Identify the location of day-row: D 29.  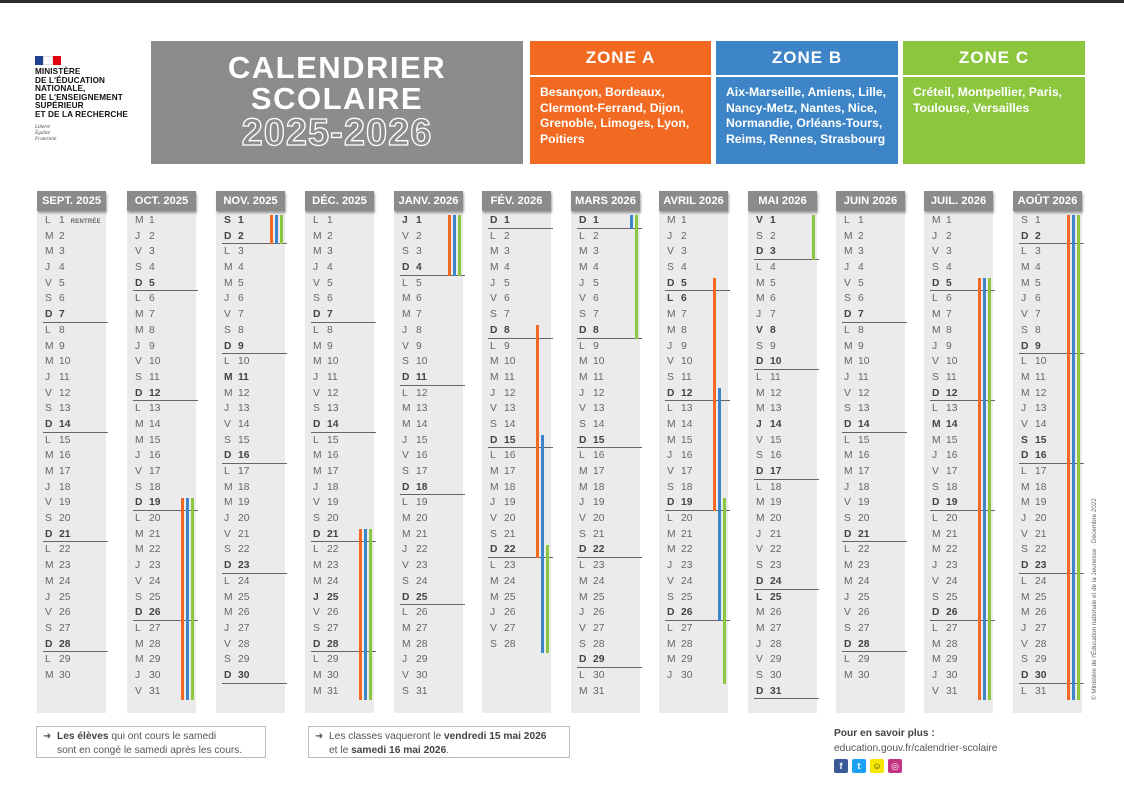
(606, 660).